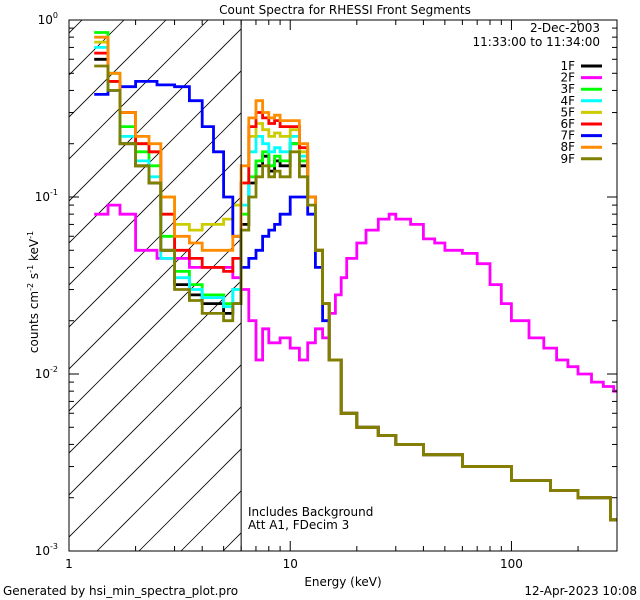 This screenshot has height=600, width=640. I want to click on x-axis-label: Energy (keV), so click(342, 582).